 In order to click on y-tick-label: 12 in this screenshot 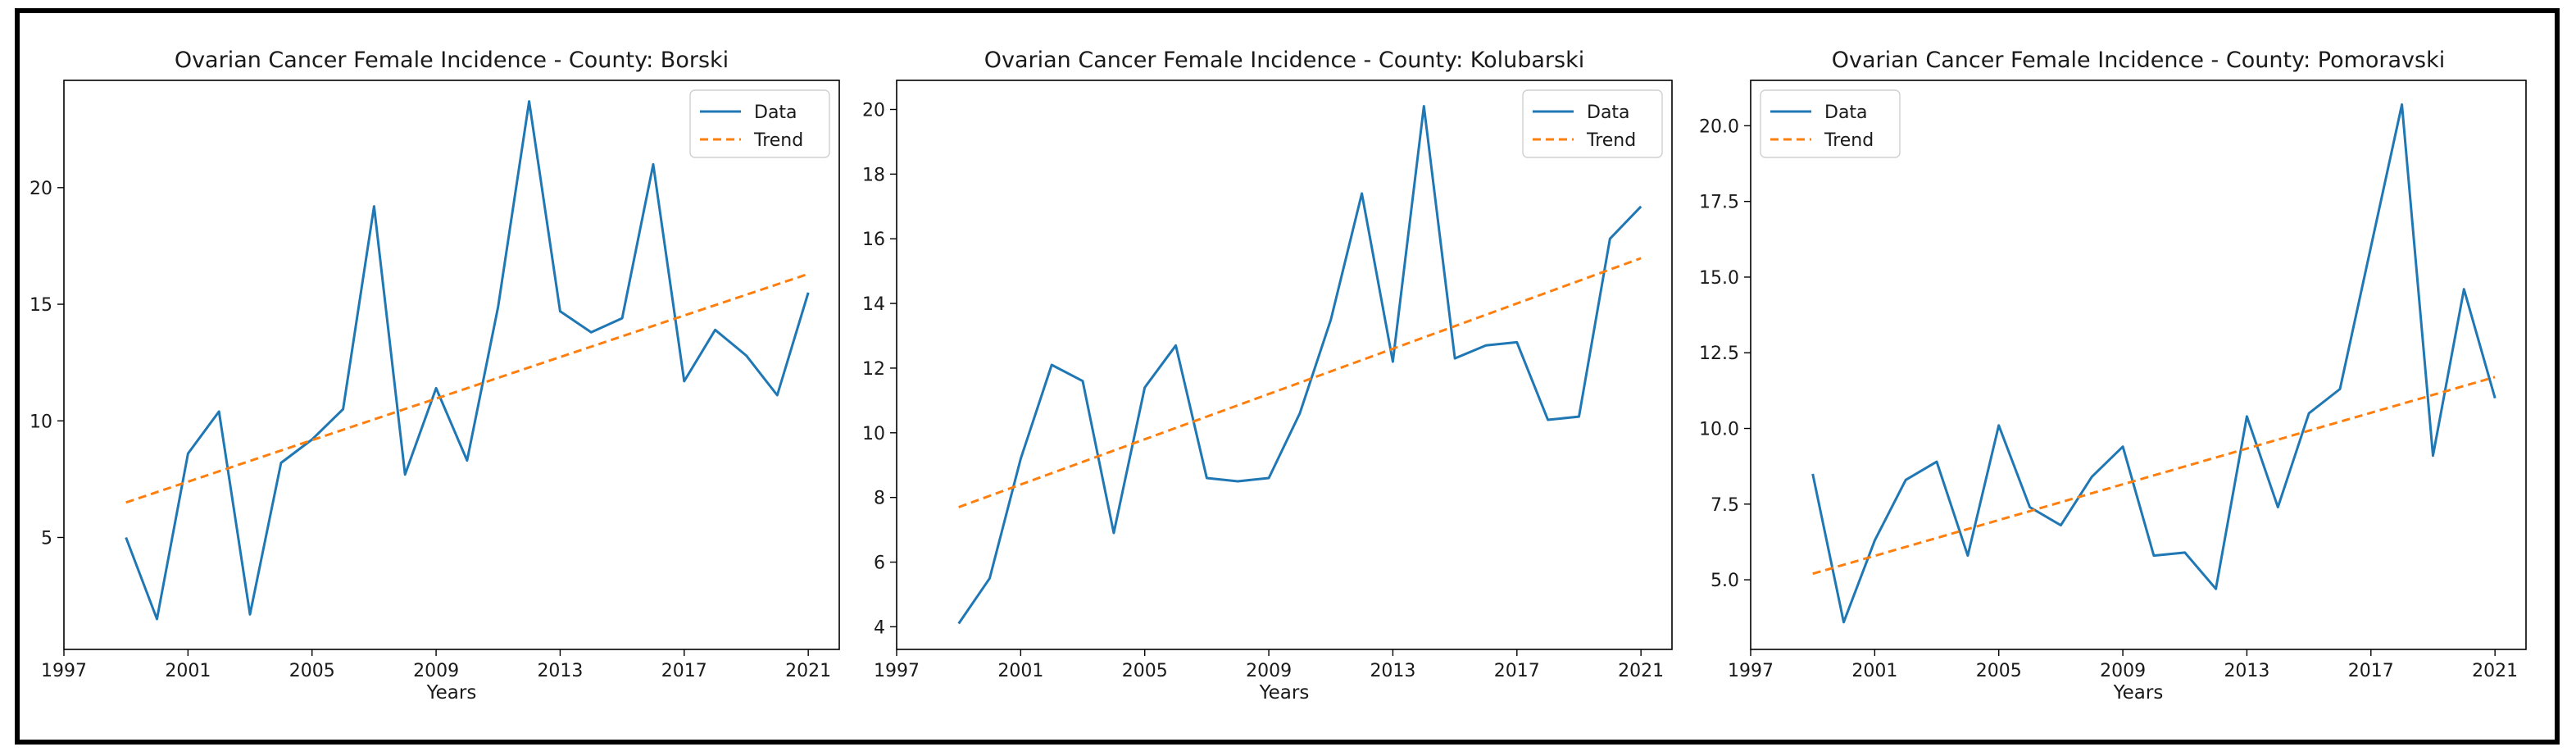, I will do `click(873, 369)`.